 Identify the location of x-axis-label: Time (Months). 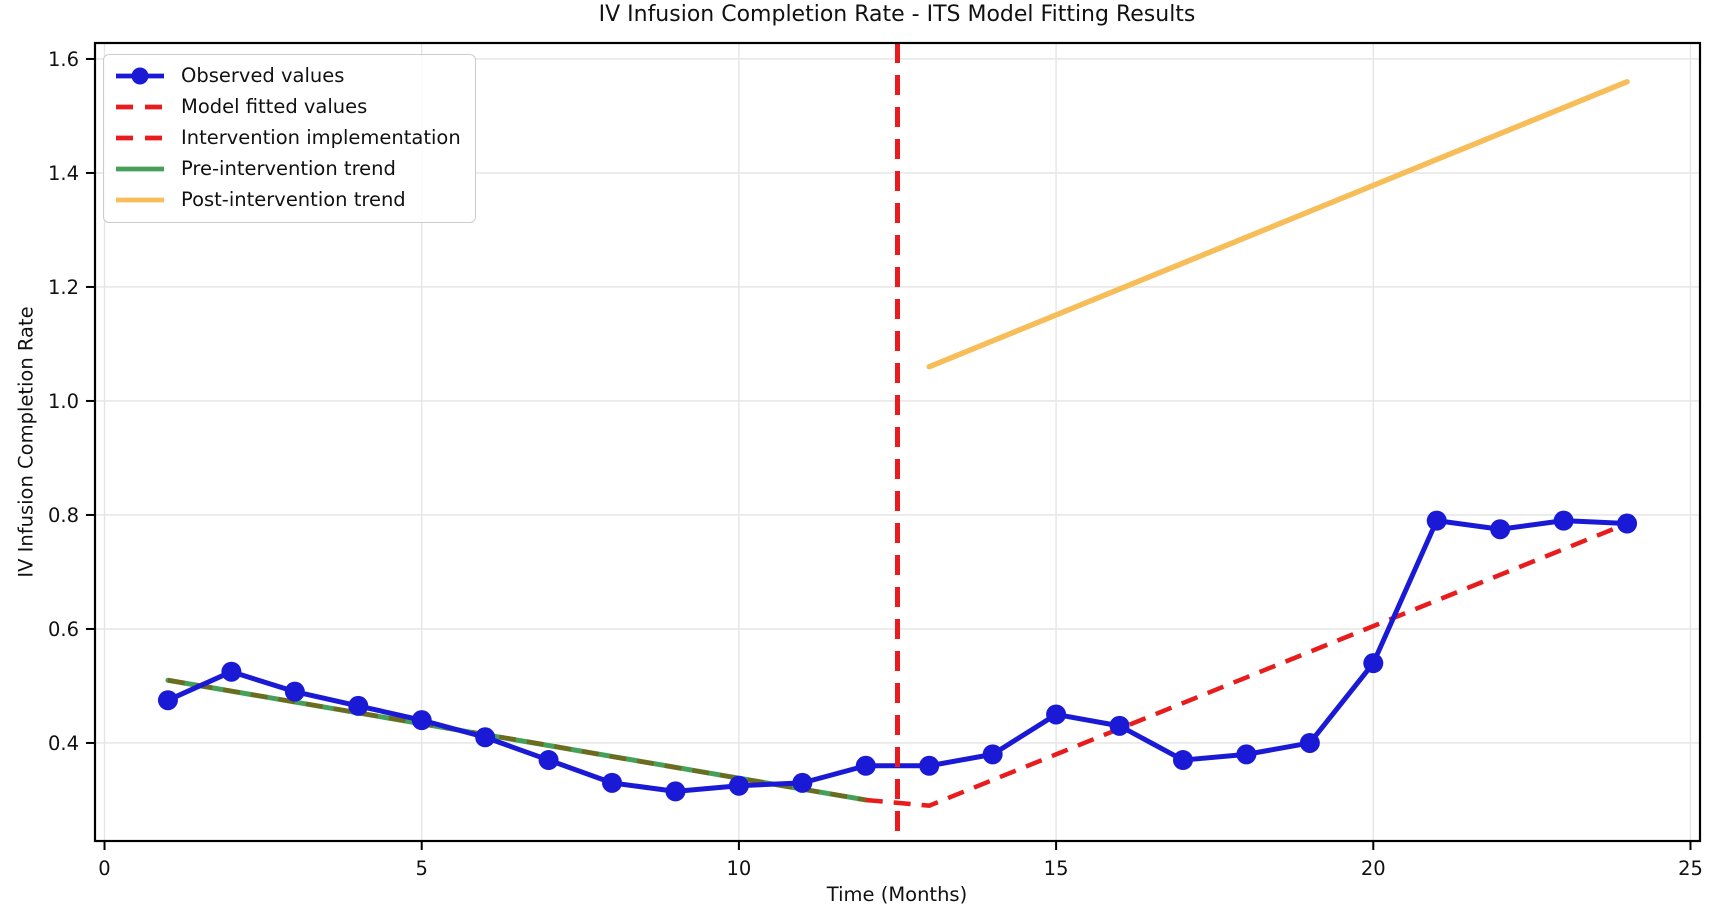
(897, 894).